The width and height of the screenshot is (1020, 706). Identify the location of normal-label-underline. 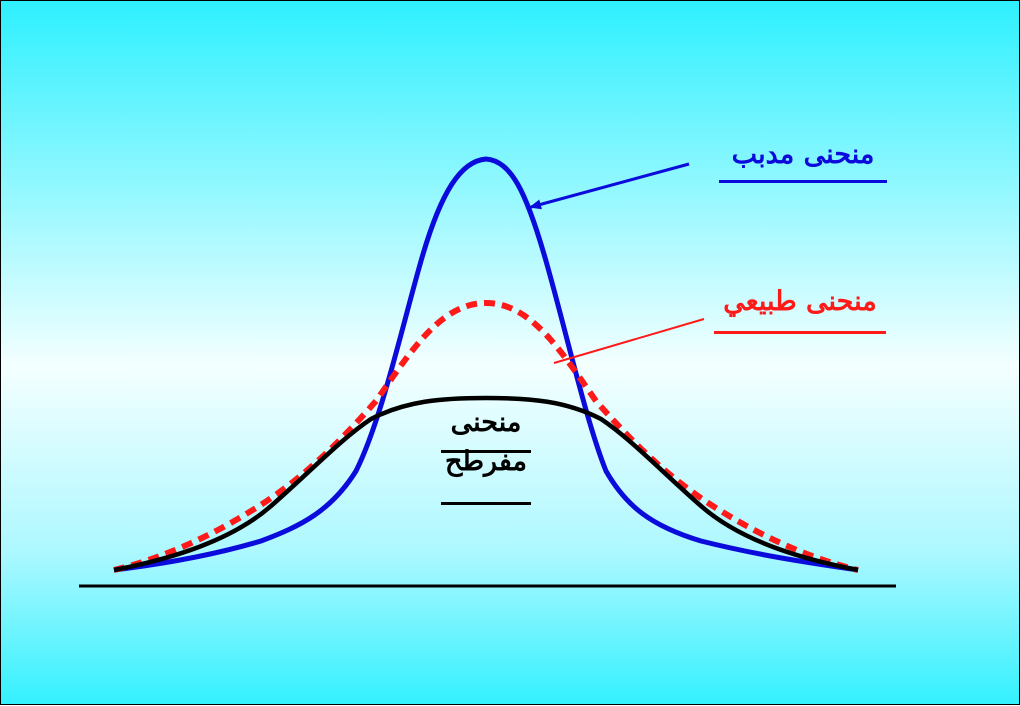
(800, 332).